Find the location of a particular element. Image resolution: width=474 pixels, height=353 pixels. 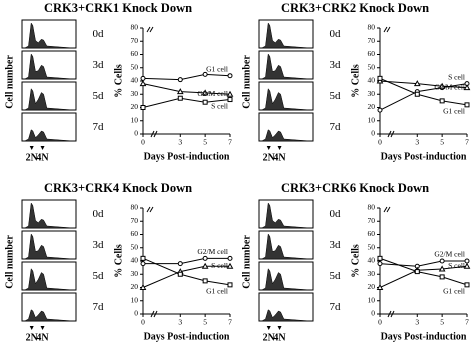

panel-title: CRK3+CRK1 Knock Down is located at coordinates (118, 8).